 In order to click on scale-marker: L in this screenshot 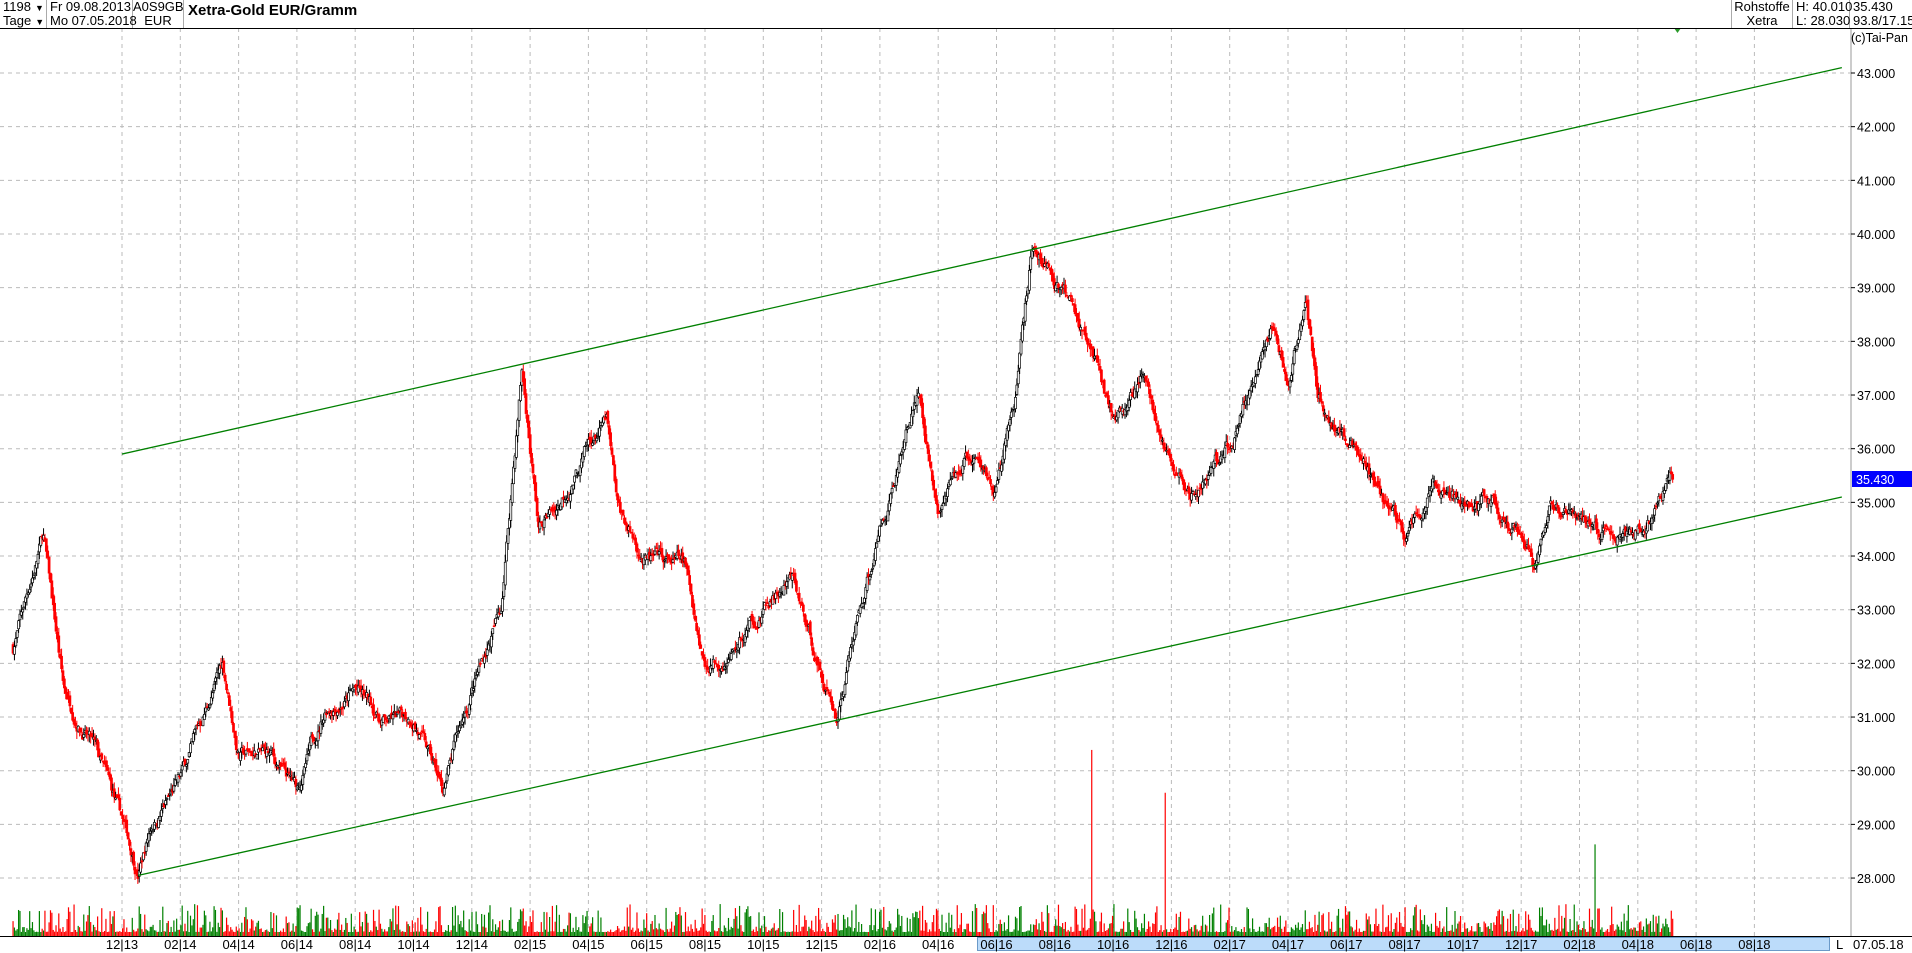, I will do `click(1840, 944)`.